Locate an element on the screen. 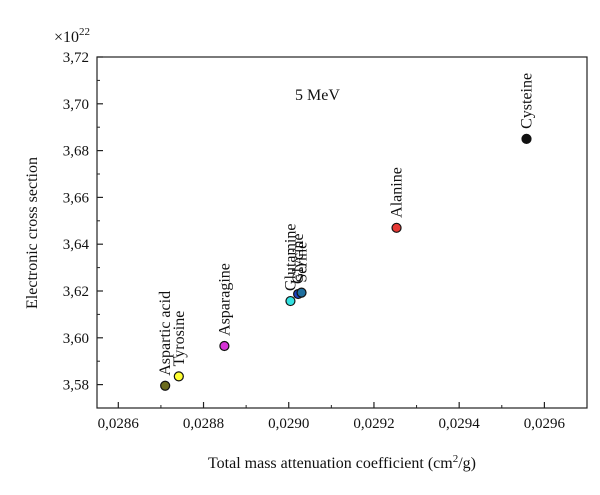 This screenshot has height=495, width=600. y-tick-label: 3,62 is located at coordinates (76, 292).